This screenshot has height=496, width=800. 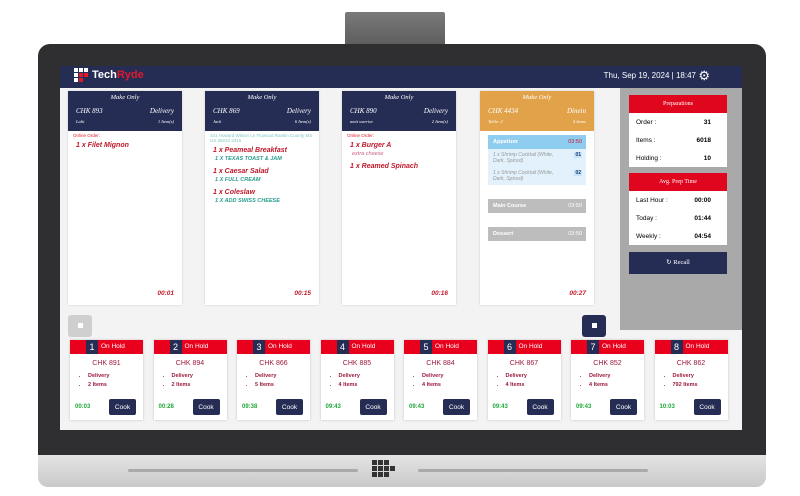 What do you see at coordinates (190, 363) in the screenshot?
I see `hold-check: CHK 894` at bounding box center [190, 363].